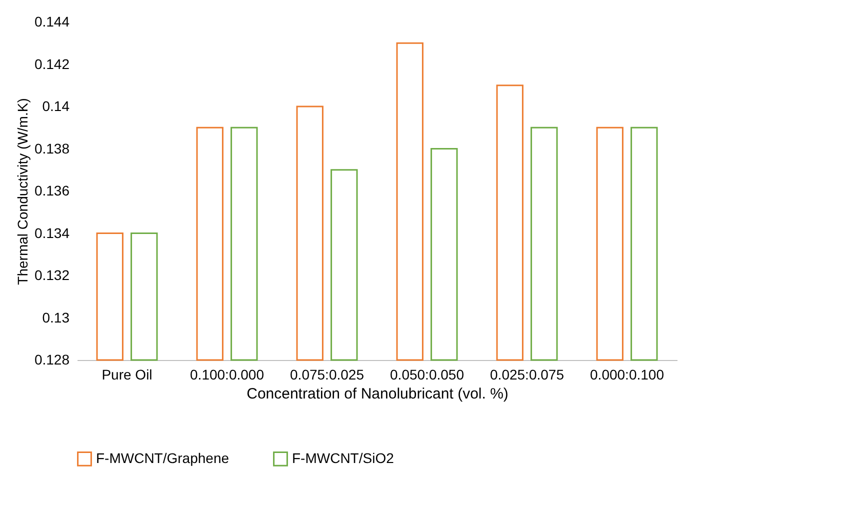  Describe the element at coordinates (52, 275) in the screenshot. I see `y-tick-label: 0.132` at that location.